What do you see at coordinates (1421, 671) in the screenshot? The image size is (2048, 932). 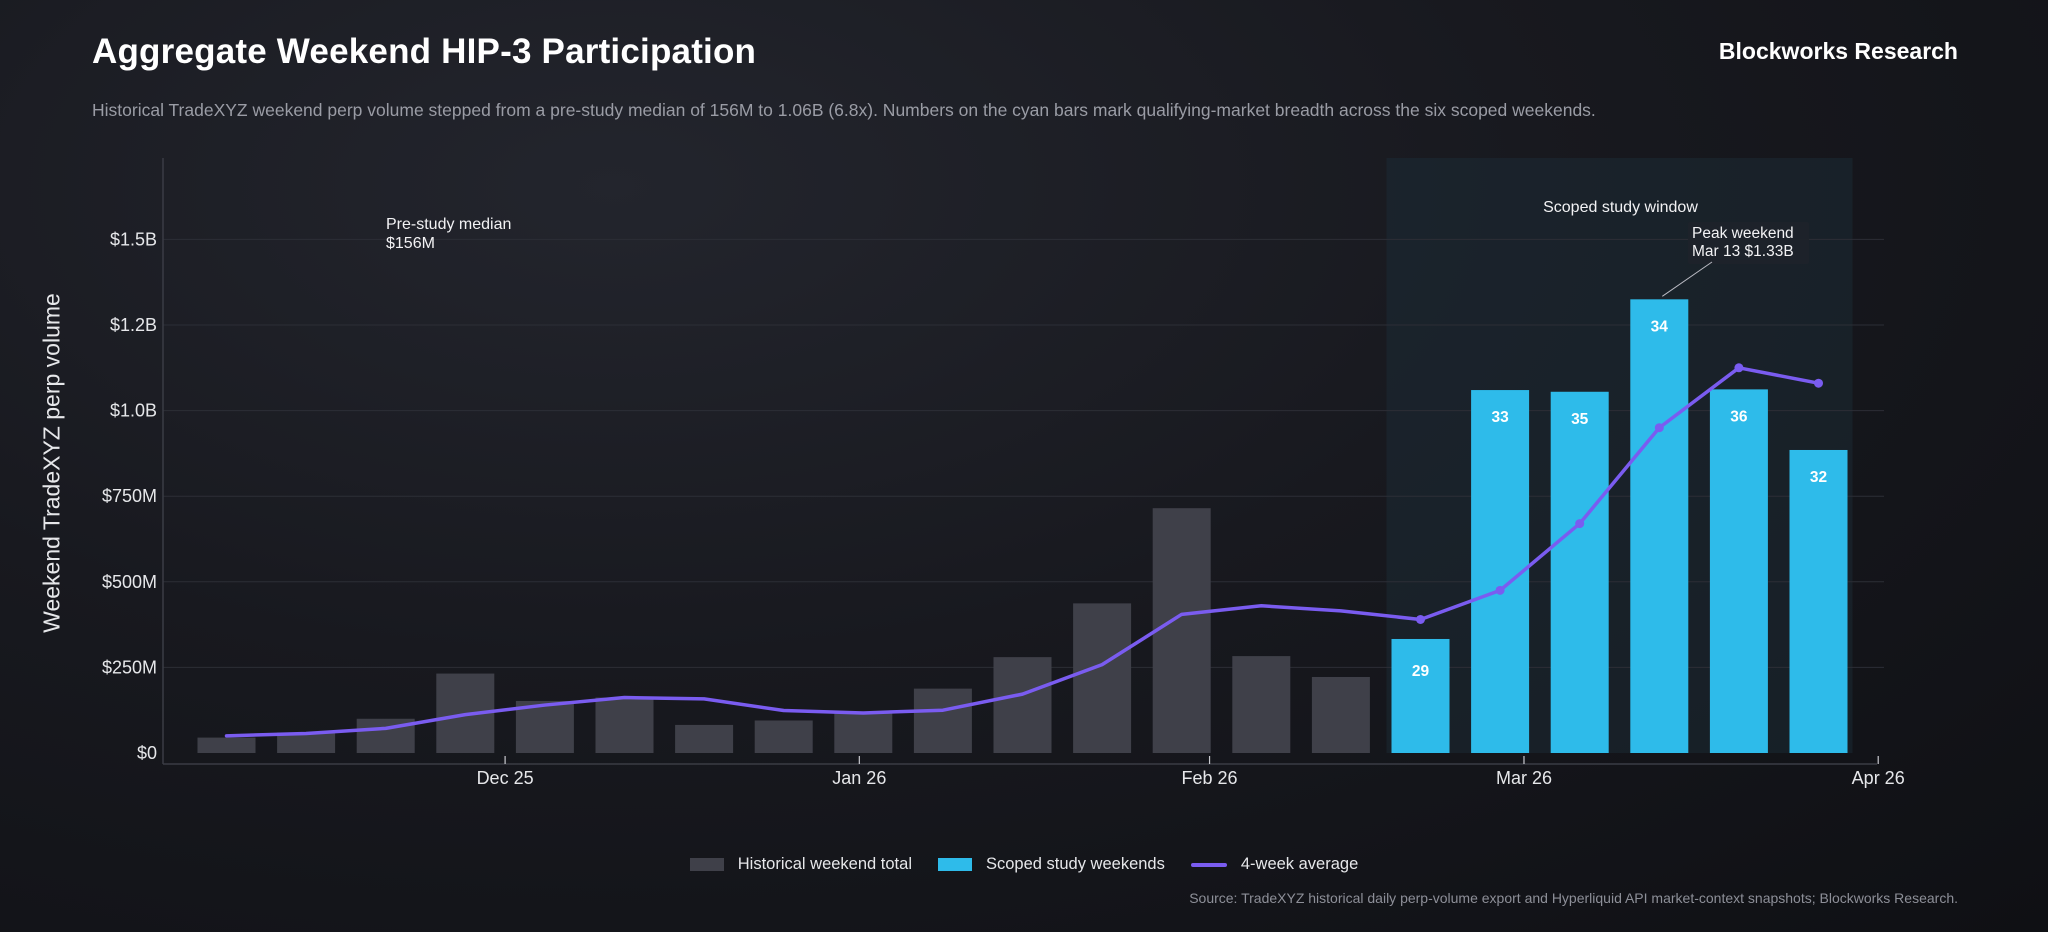 I see `bar-data-label: 29` at bounding box center [1421, 671].